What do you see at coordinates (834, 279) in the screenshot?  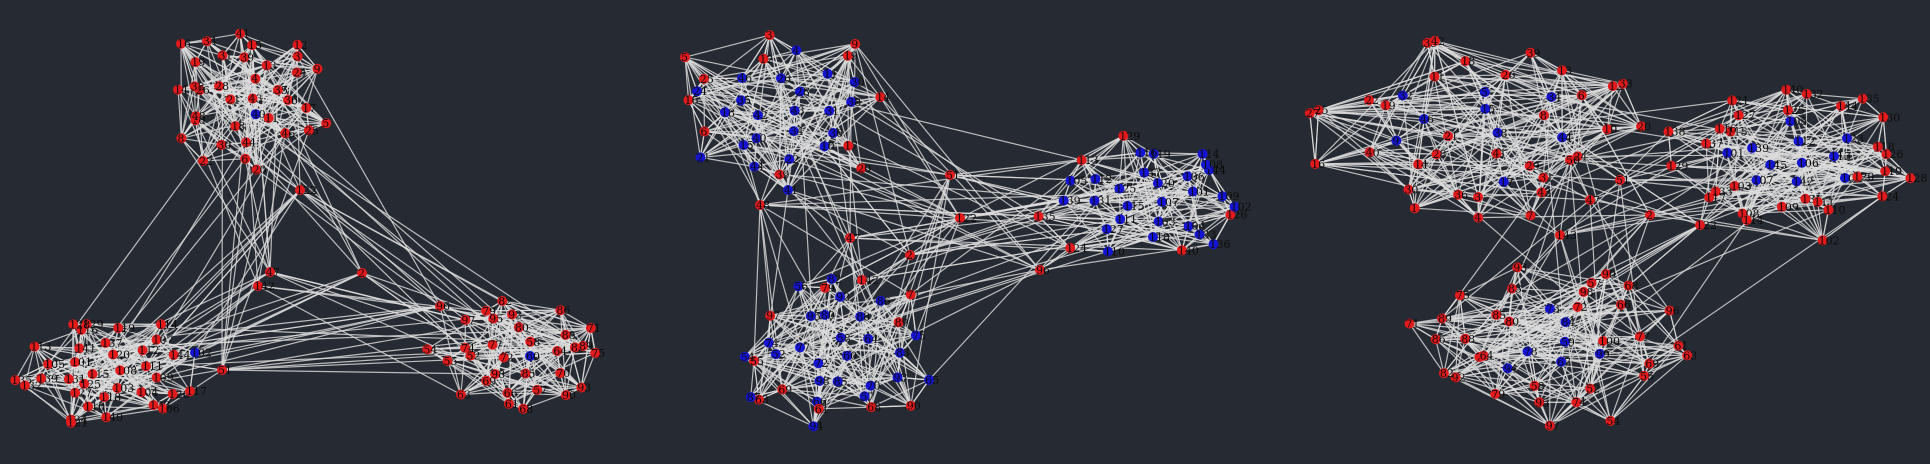 I see `graph-node: 82` at bounding box center [834, 279].